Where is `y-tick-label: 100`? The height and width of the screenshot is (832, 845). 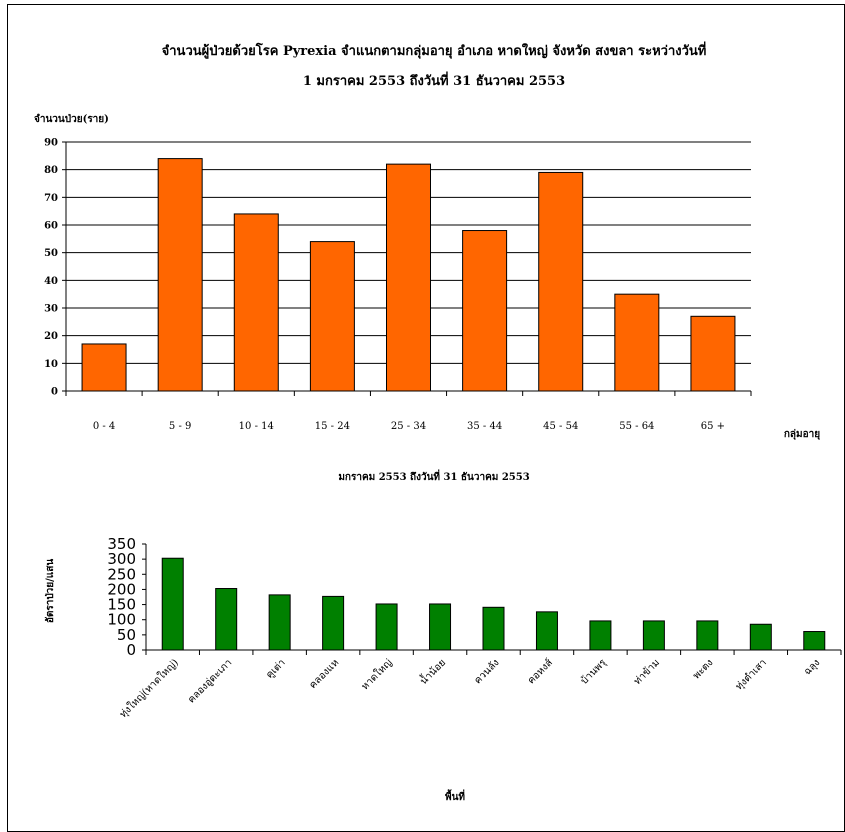 y-tick-label: 100 is located at coordinates (121, 620).